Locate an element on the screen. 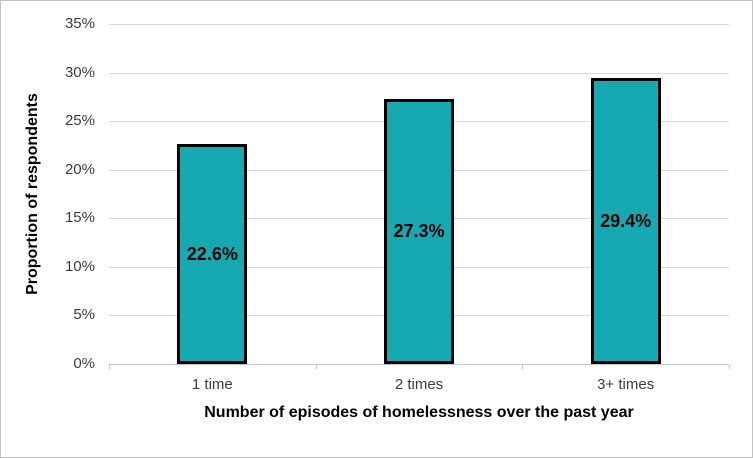 The image size is (753, 458). y-tick-label-20%: 20% is located at coordinates (79, 169).